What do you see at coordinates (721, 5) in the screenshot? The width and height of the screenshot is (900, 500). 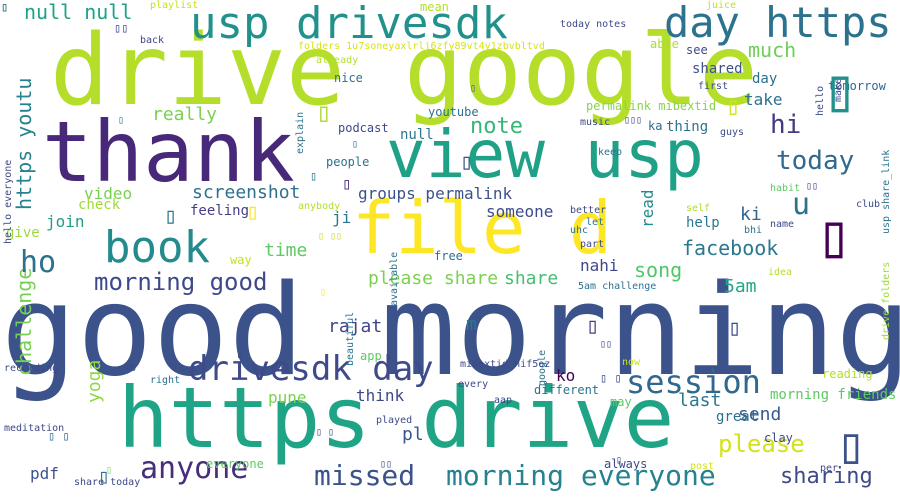 I see `cloud-word: juice` at bounding box center [721, 5].